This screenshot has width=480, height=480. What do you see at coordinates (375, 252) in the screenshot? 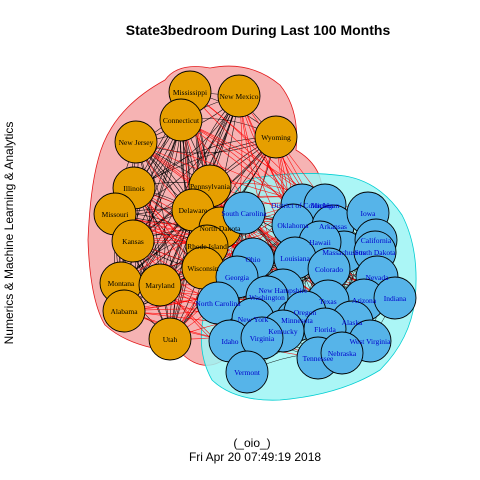
I see `node-label: South Dakota` at bounding box center [375, 252].